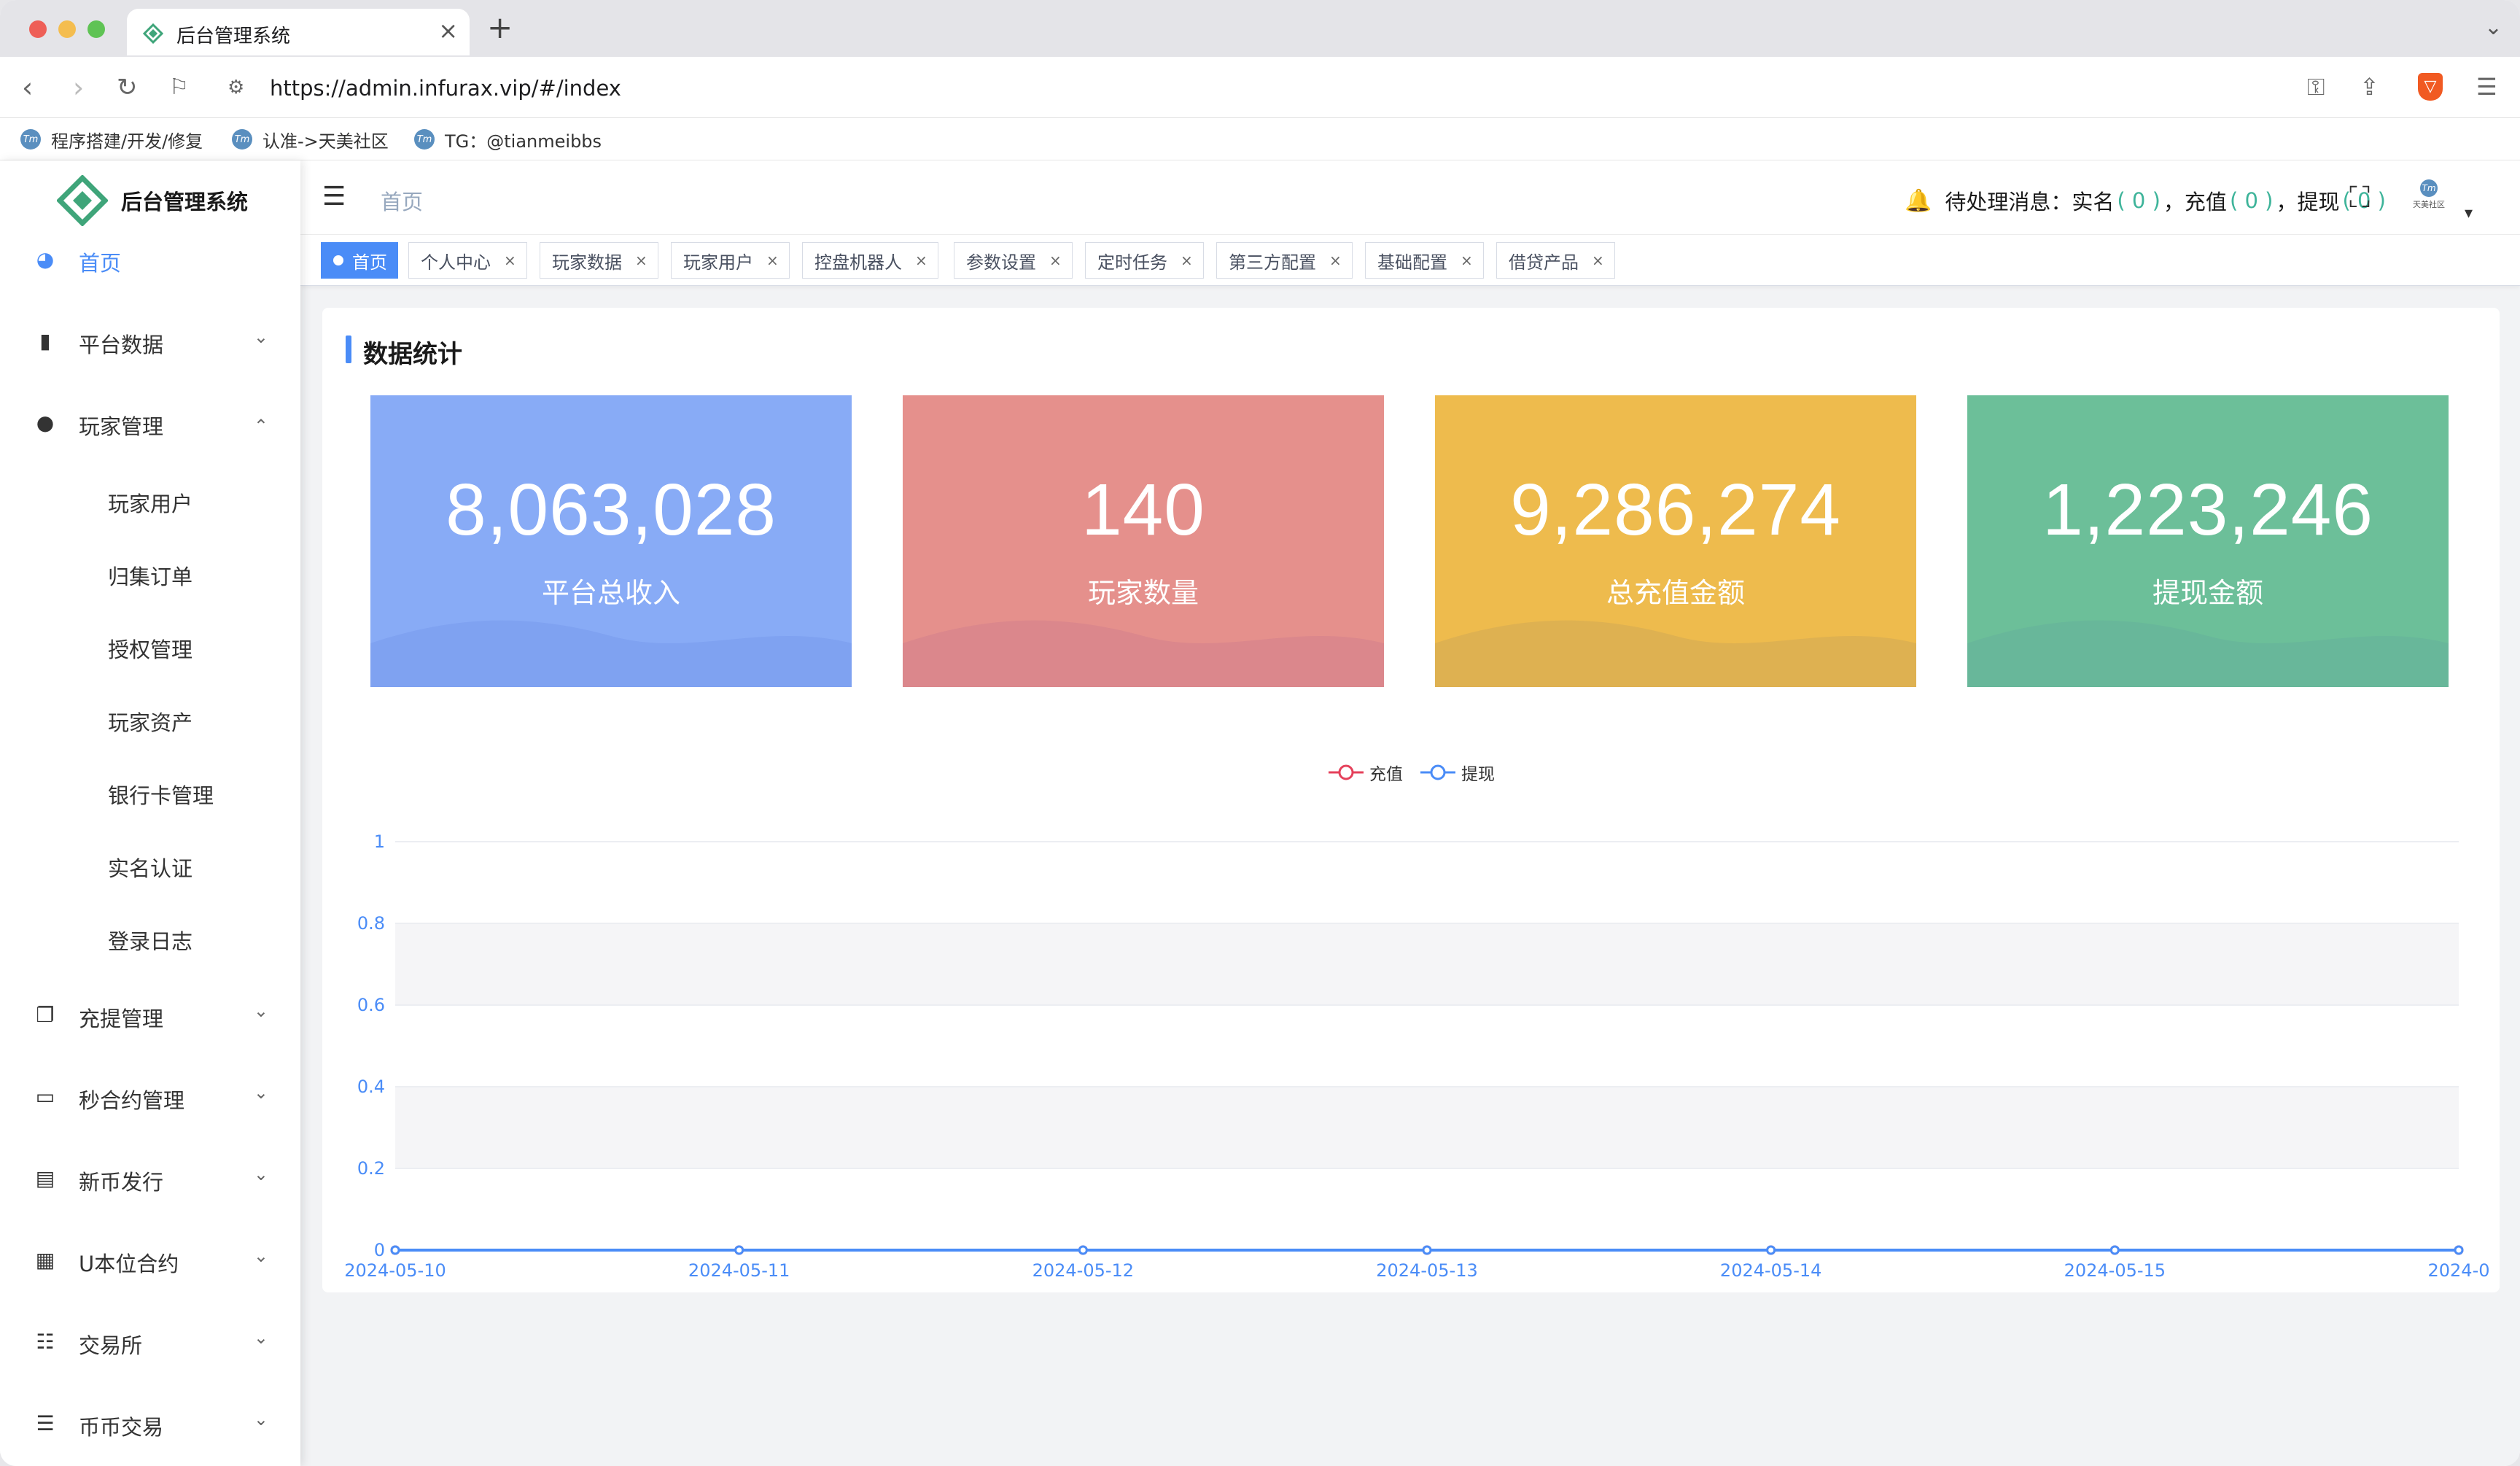 The height and width of the screenshot is (1466, 2520). What do you see at coordinates (587, 263) in the screenshot?
I see `tag-label: 玩家数据` at bounding box center [587, 263].